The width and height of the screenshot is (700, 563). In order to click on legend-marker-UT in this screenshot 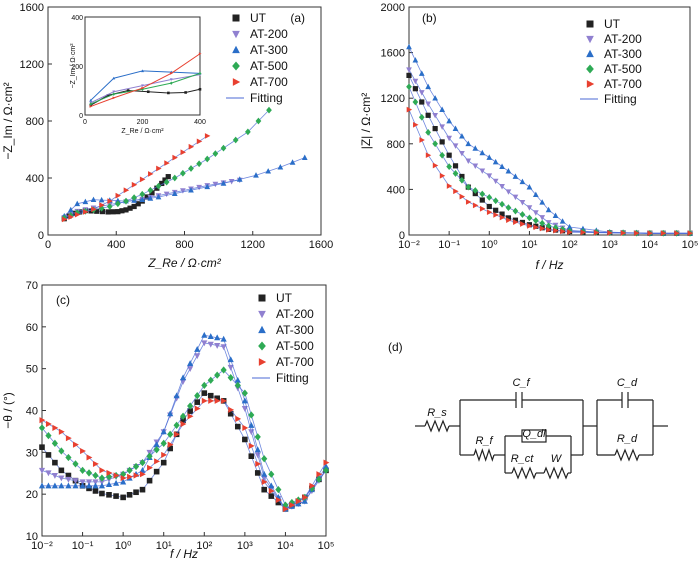, I will do `click(262, 298)`.